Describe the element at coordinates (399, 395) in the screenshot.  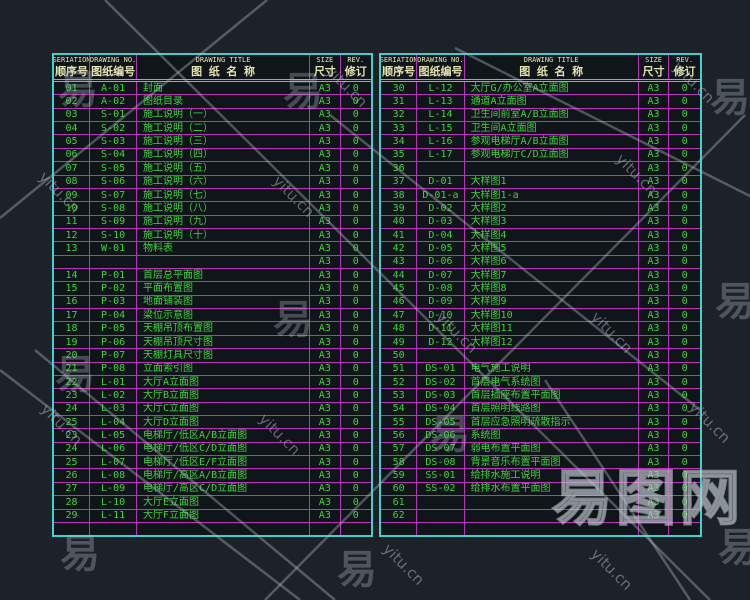
I see `seriation-cell: 53` at that location.